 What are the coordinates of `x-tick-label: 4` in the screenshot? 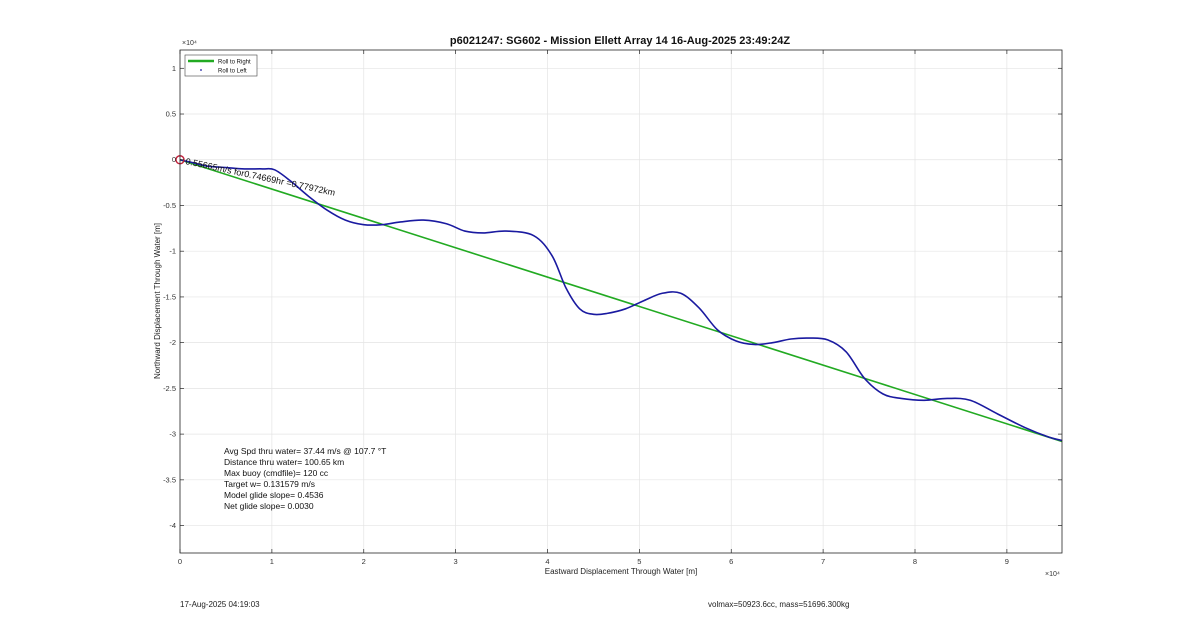 It's located at (547, 561).